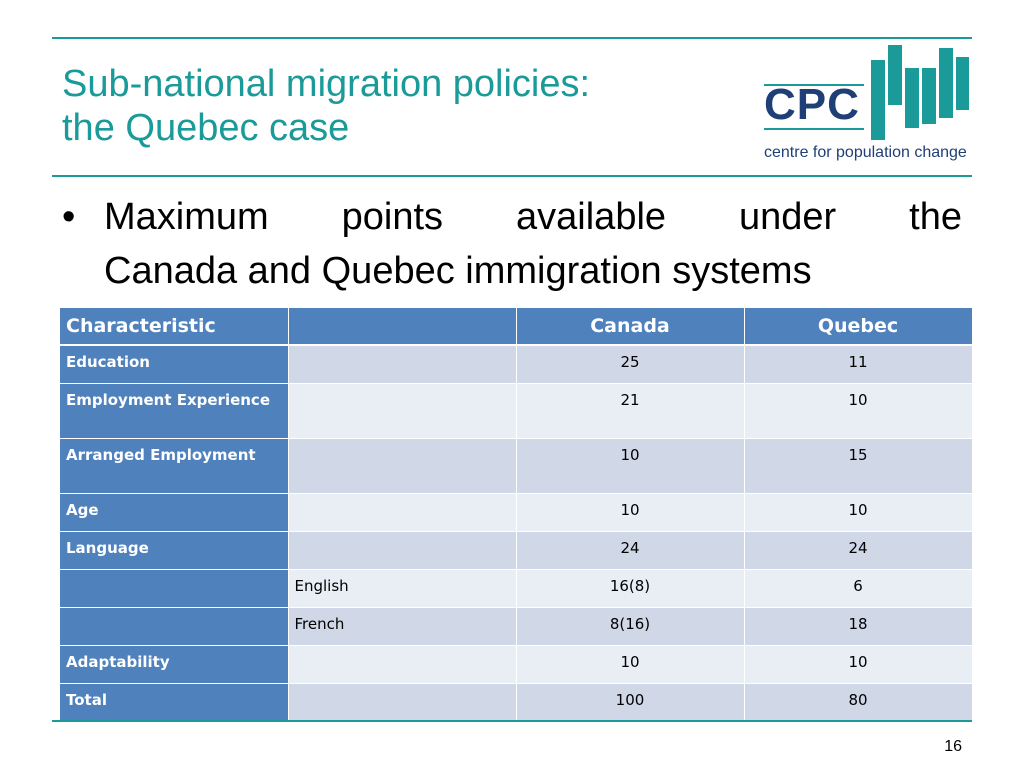  What do you see at coordinates (174, 550) in the screenshot?
I see `row-characteristic: Language` at bounding box center [174, 550].